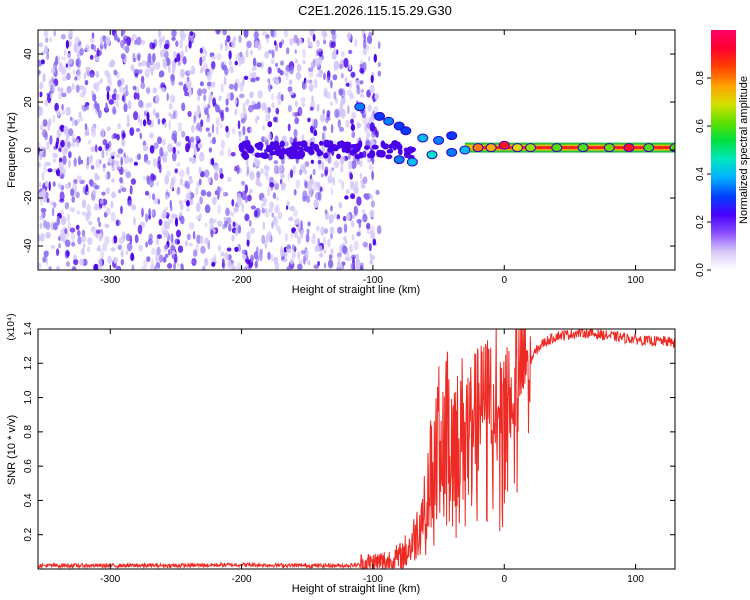 This screenshot has width=750, height=600. What do you see at coordinates (28, 54) in the screenshot?
I see `y-tick-label: 40` at bounding box center [28, 54].